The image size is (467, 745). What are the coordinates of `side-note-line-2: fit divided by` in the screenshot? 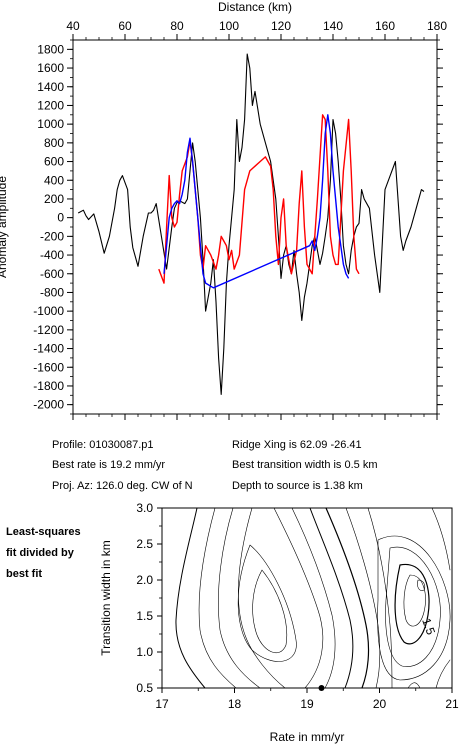 It's located at (40, 553).